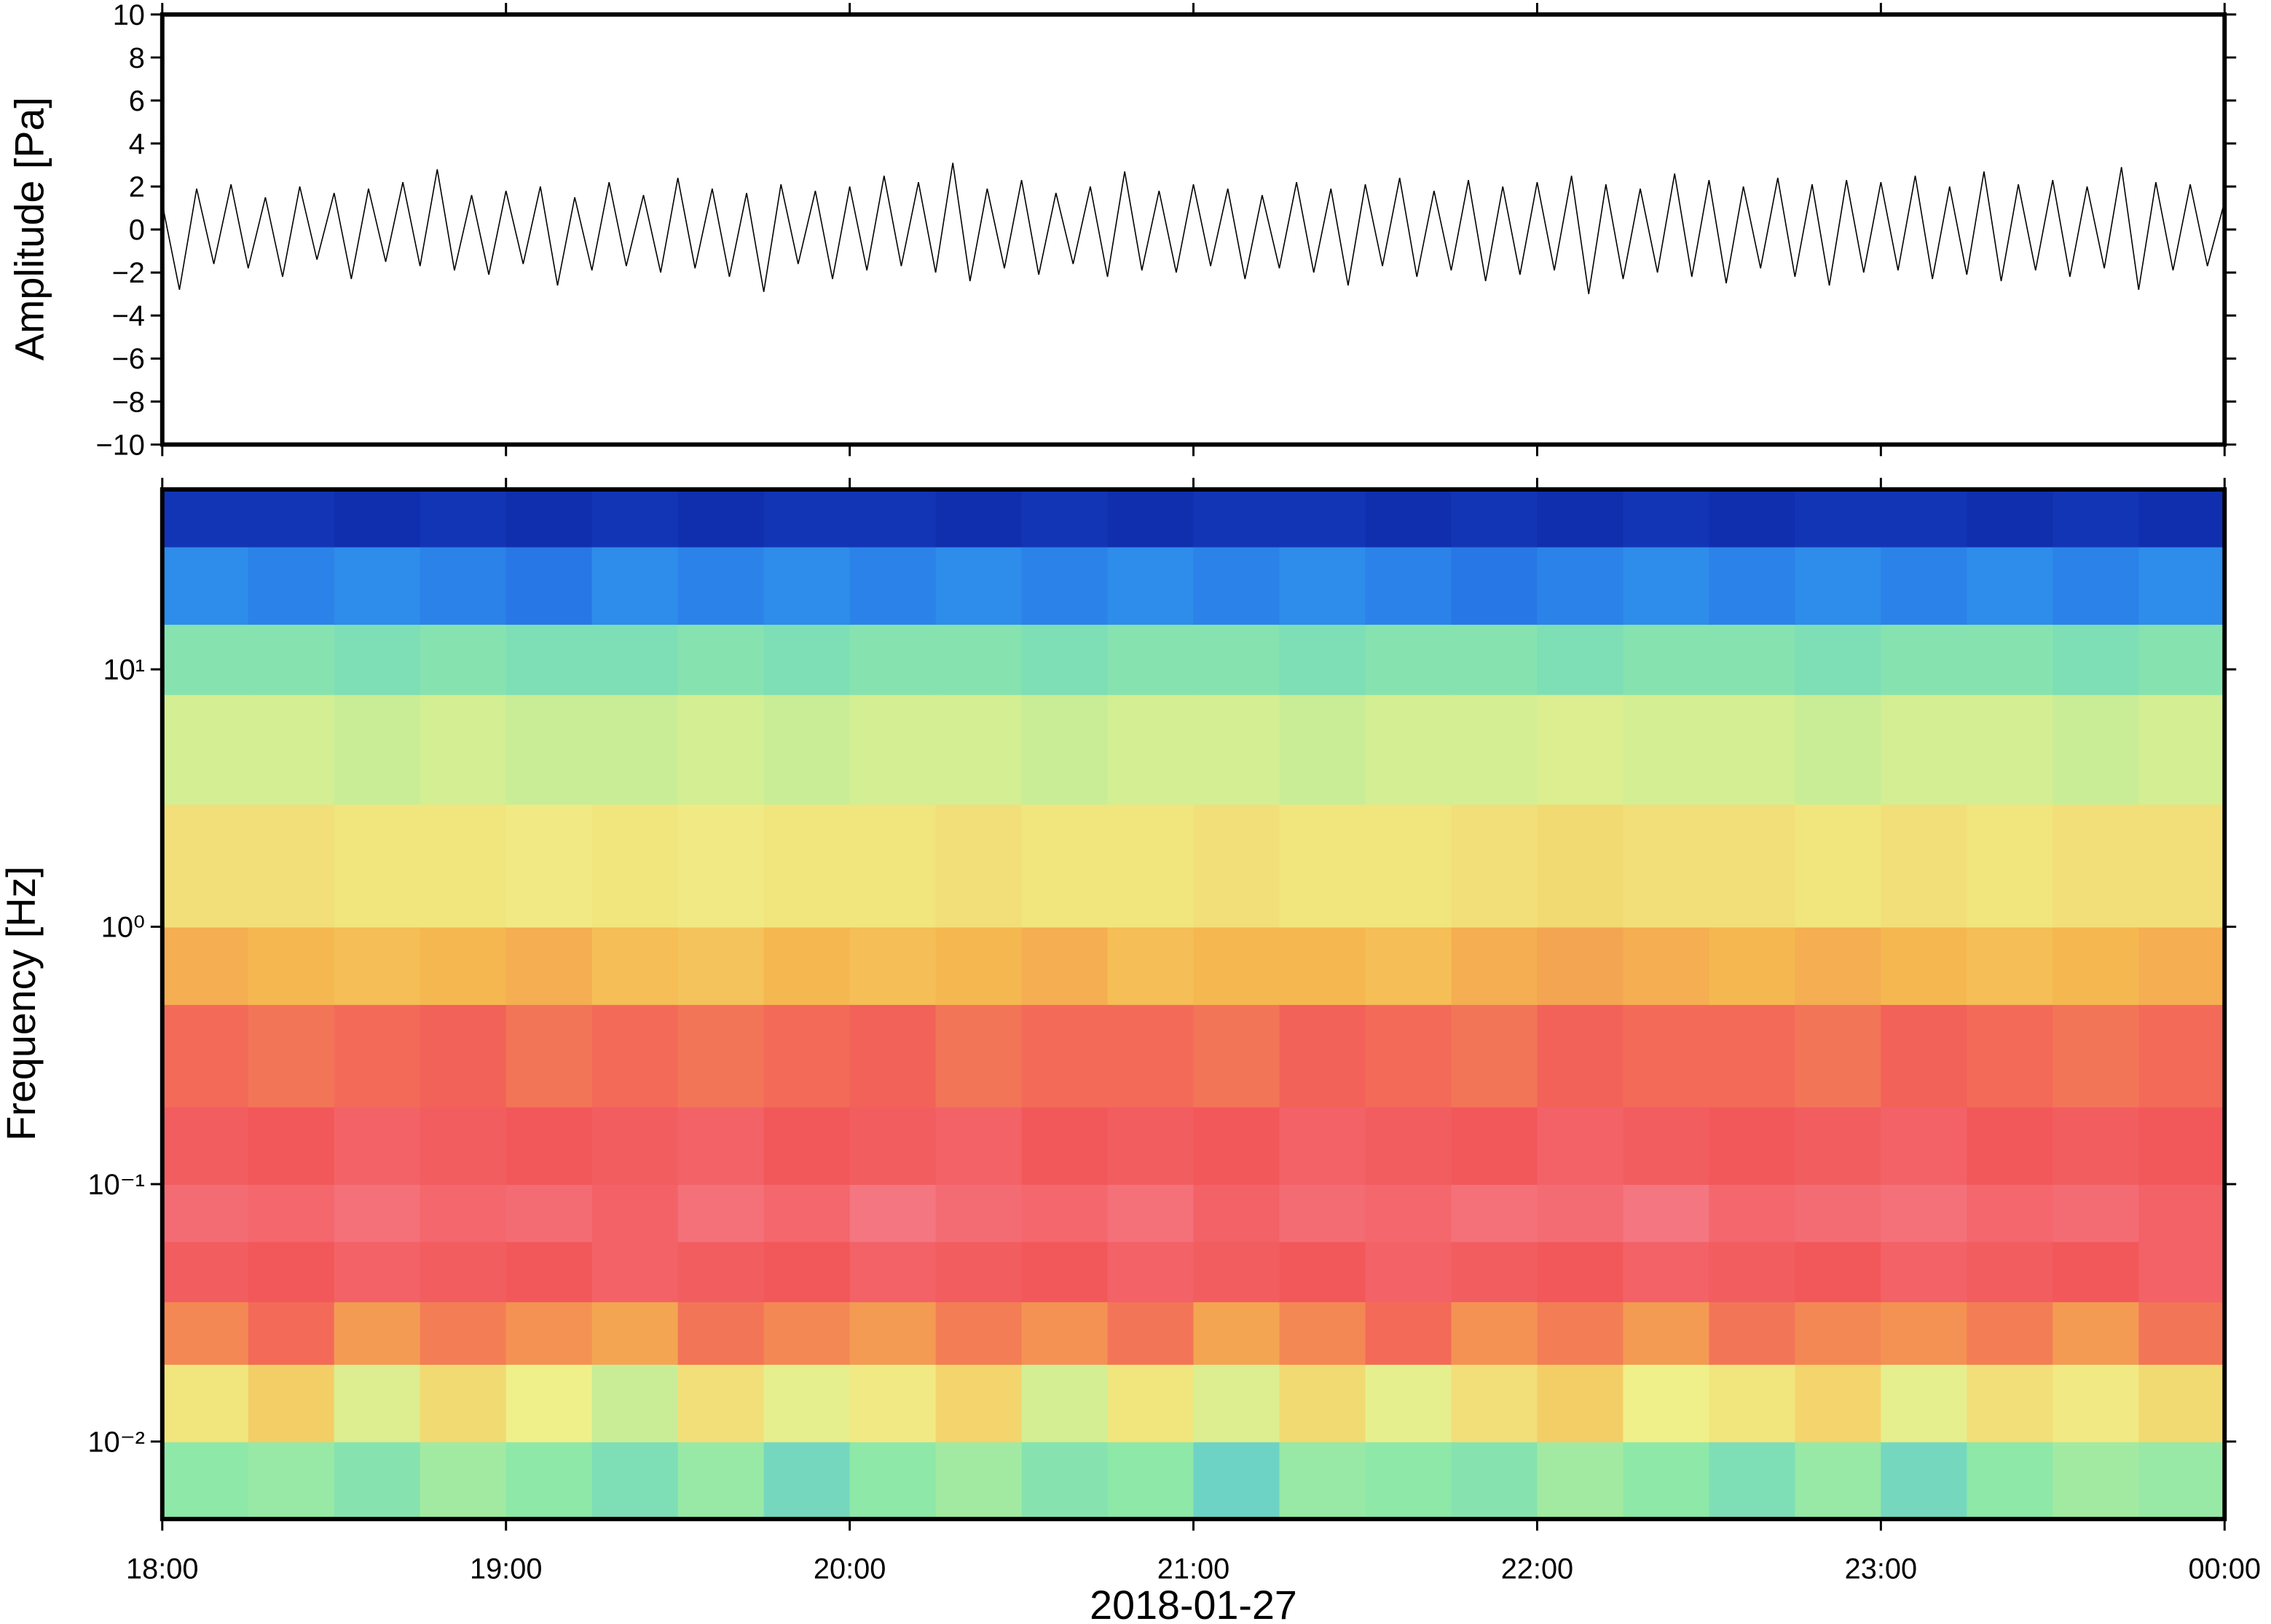 Image resolution: width=2271 pixels, height=1624 pixels. I want to click on x-tick-label: 00:00, so click(2225, 1569).